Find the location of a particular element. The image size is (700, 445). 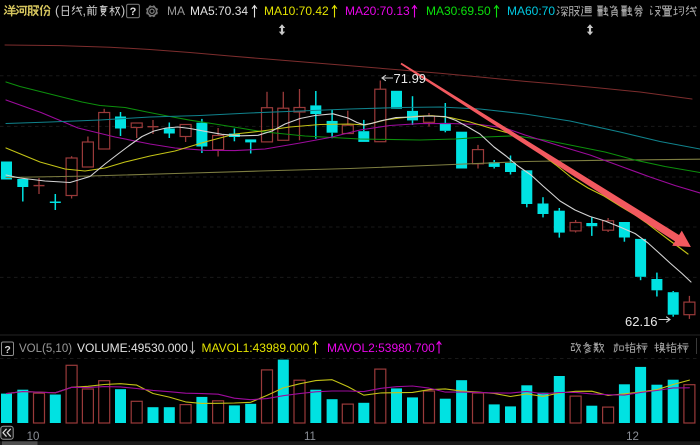

svg-text: 11 is located at coordinates (310, 437).